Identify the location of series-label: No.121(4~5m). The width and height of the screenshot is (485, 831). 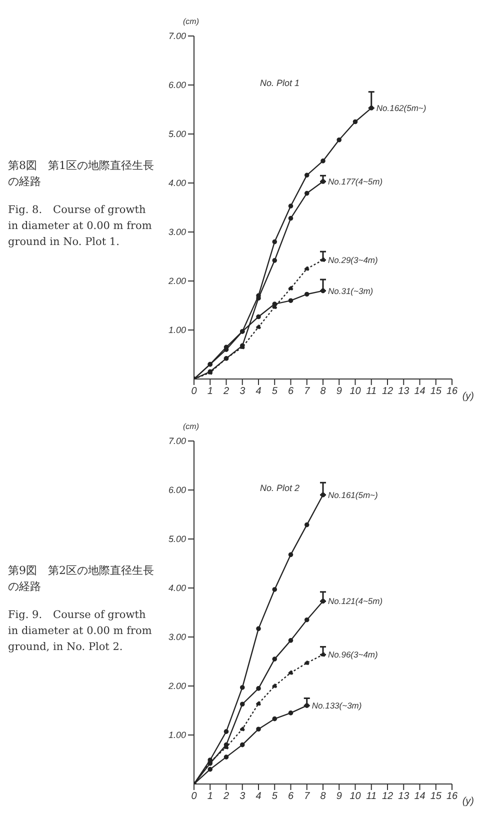
(355, 601).